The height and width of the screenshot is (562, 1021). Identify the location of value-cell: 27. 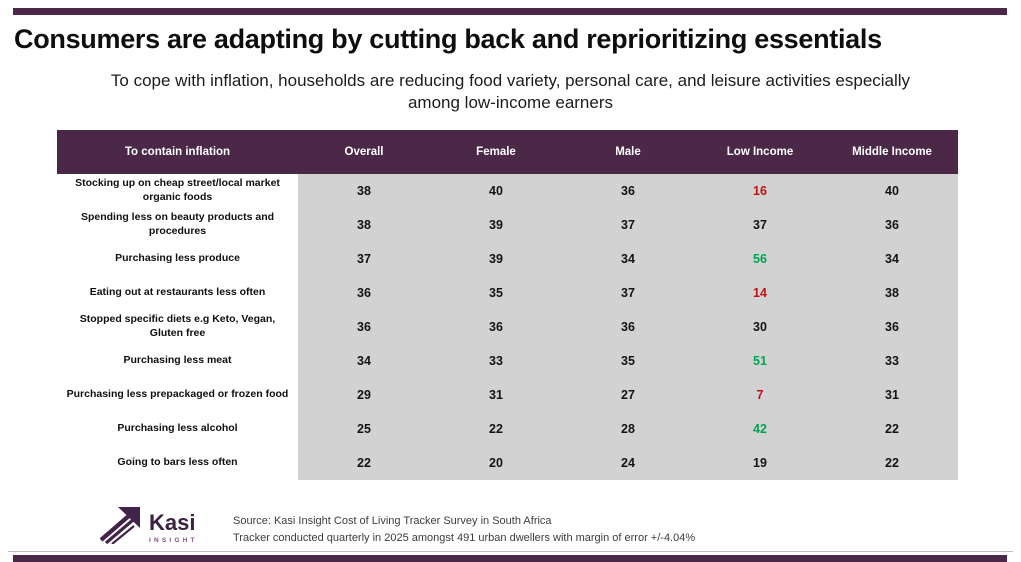
(628, 395).